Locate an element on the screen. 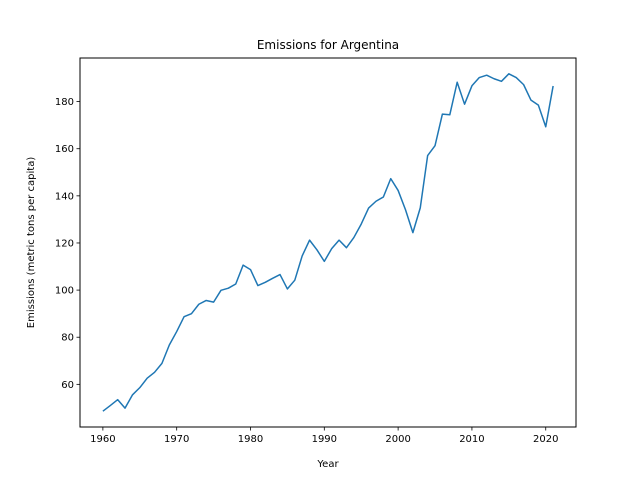  chart-title: Emissions for Argentina is located at coordinates (328, 45).